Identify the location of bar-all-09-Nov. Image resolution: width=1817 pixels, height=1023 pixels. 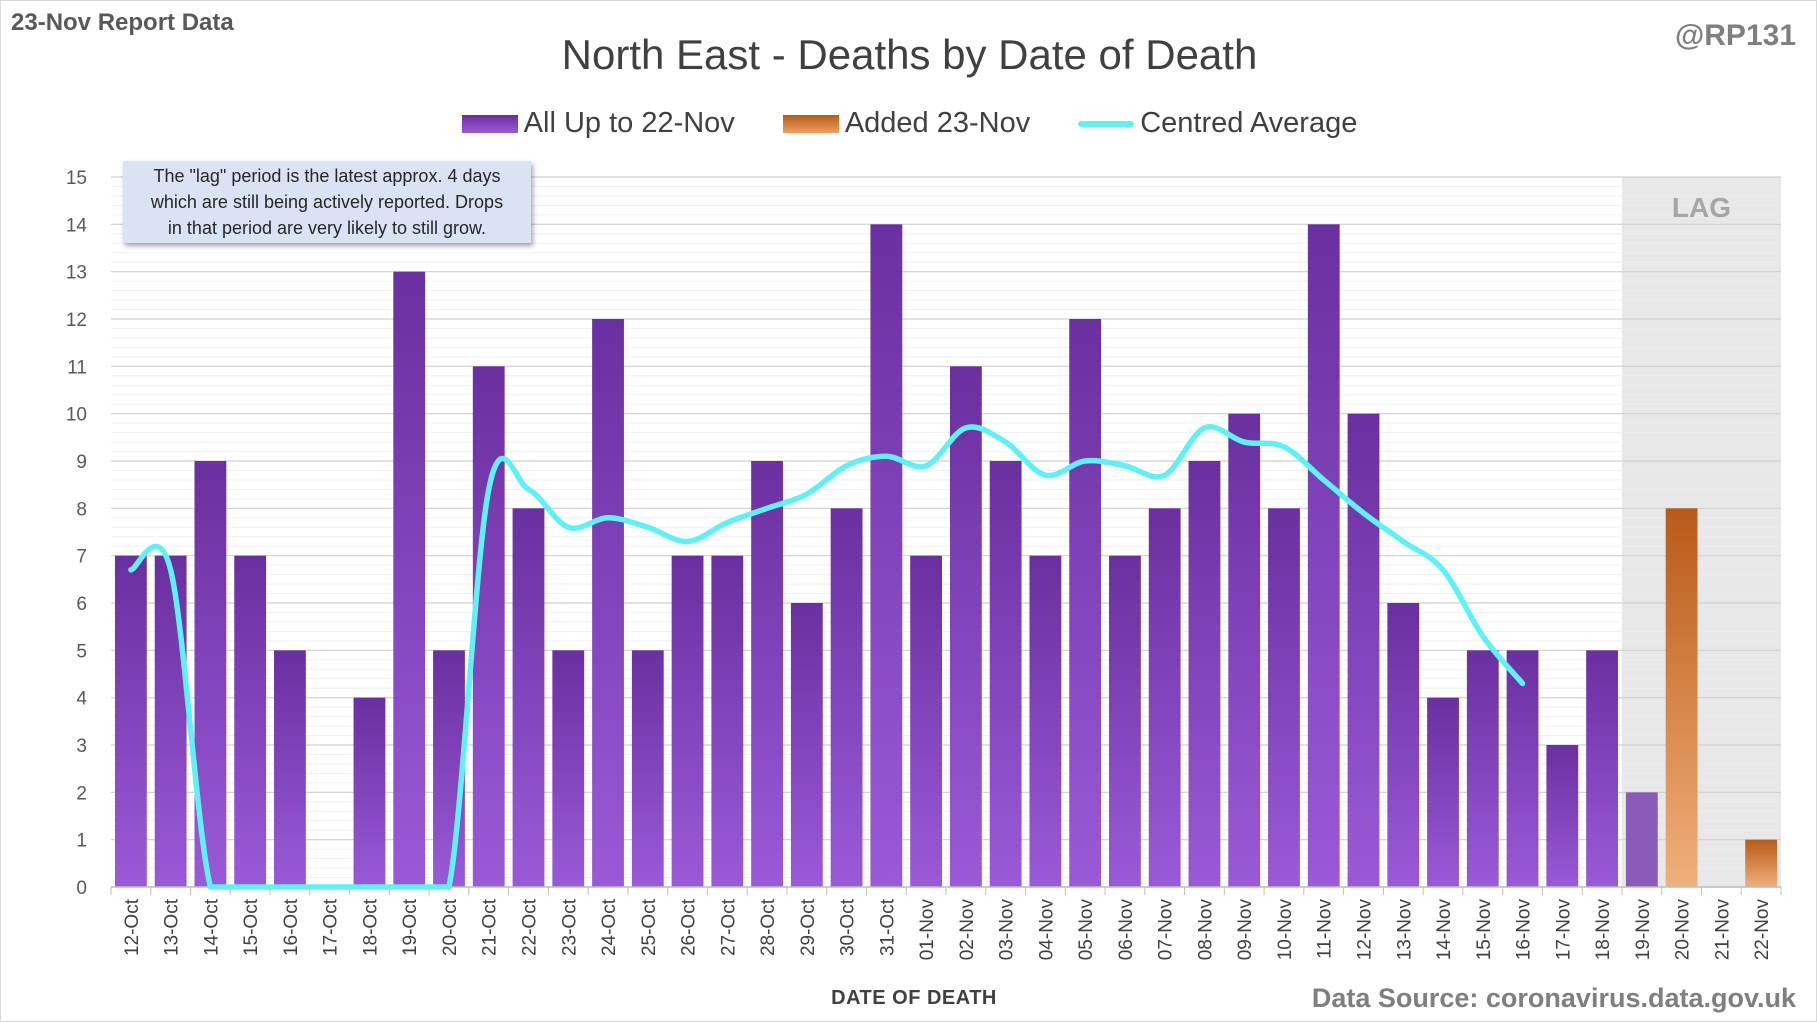
(1244, 650).